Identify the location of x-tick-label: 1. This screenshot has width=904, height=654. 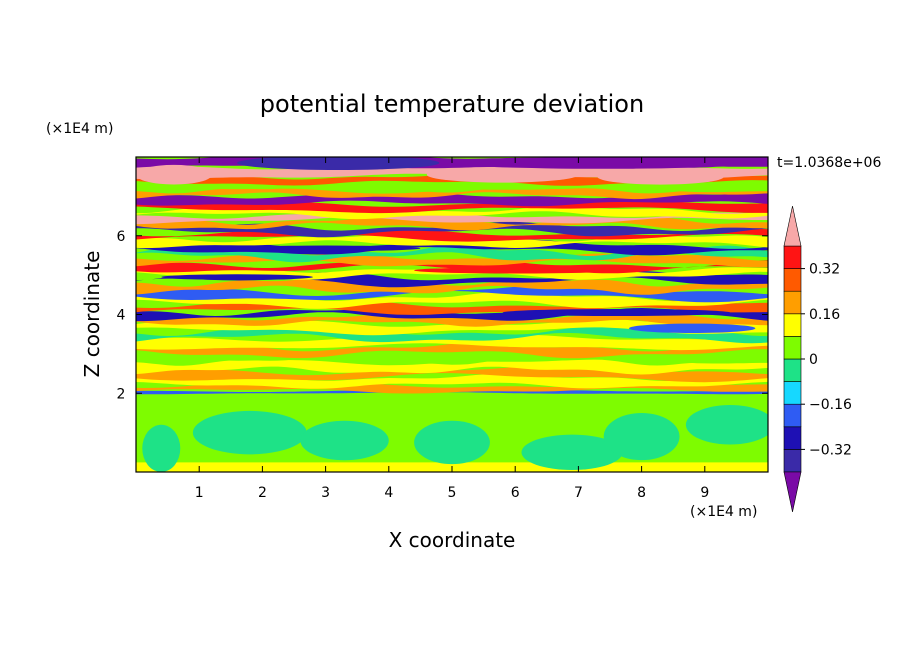
(199, 493).